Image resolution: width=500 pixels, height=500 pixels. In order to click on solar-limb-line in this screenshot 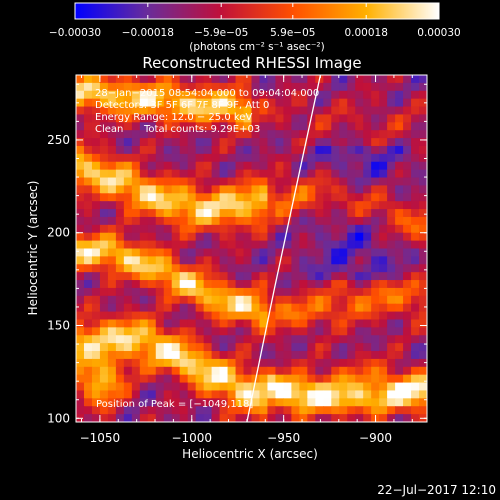, I will do `click(284, 248)`.